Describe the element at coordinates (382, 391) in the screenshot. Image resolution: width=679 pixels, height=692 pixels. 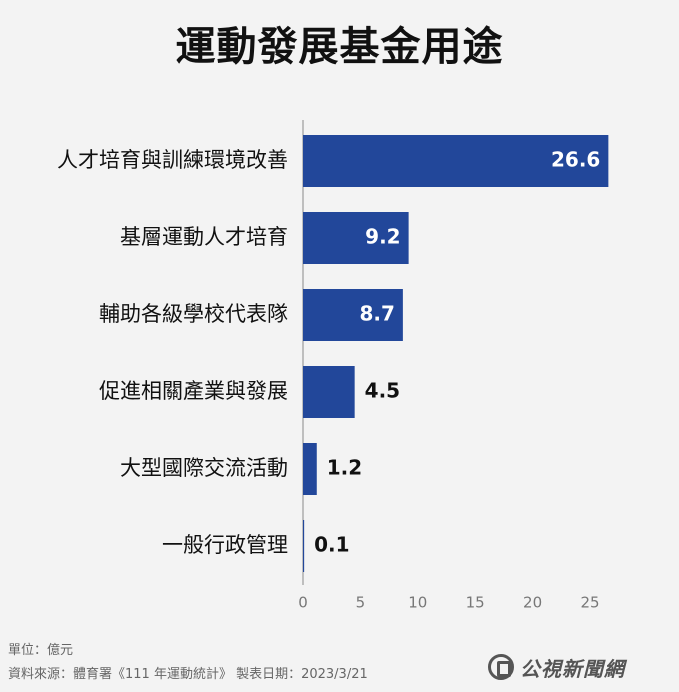
I see `value-label: 4.5` at that location.